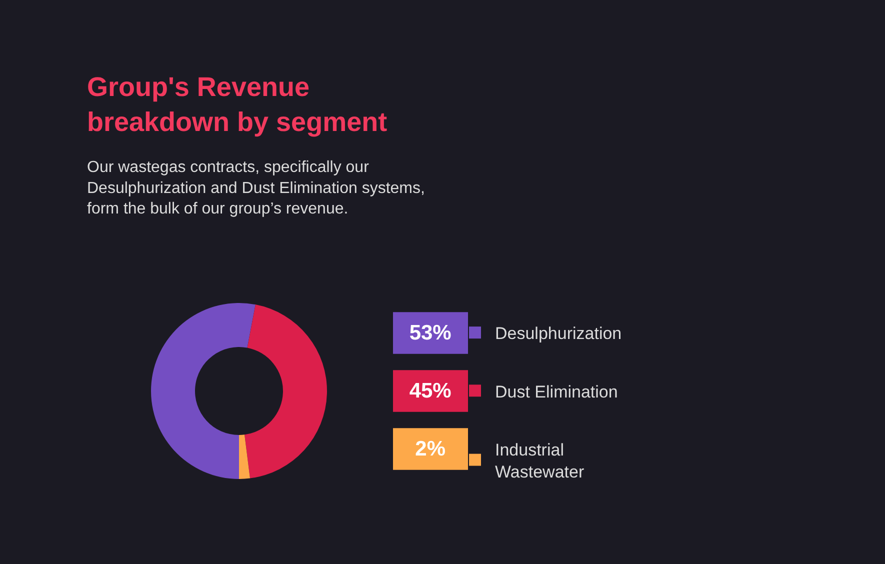 This screenshot has width=885, height=564. Describe the element at coordinates (430, 391) in the screenshot. I see `data-label: 45%` at that location.